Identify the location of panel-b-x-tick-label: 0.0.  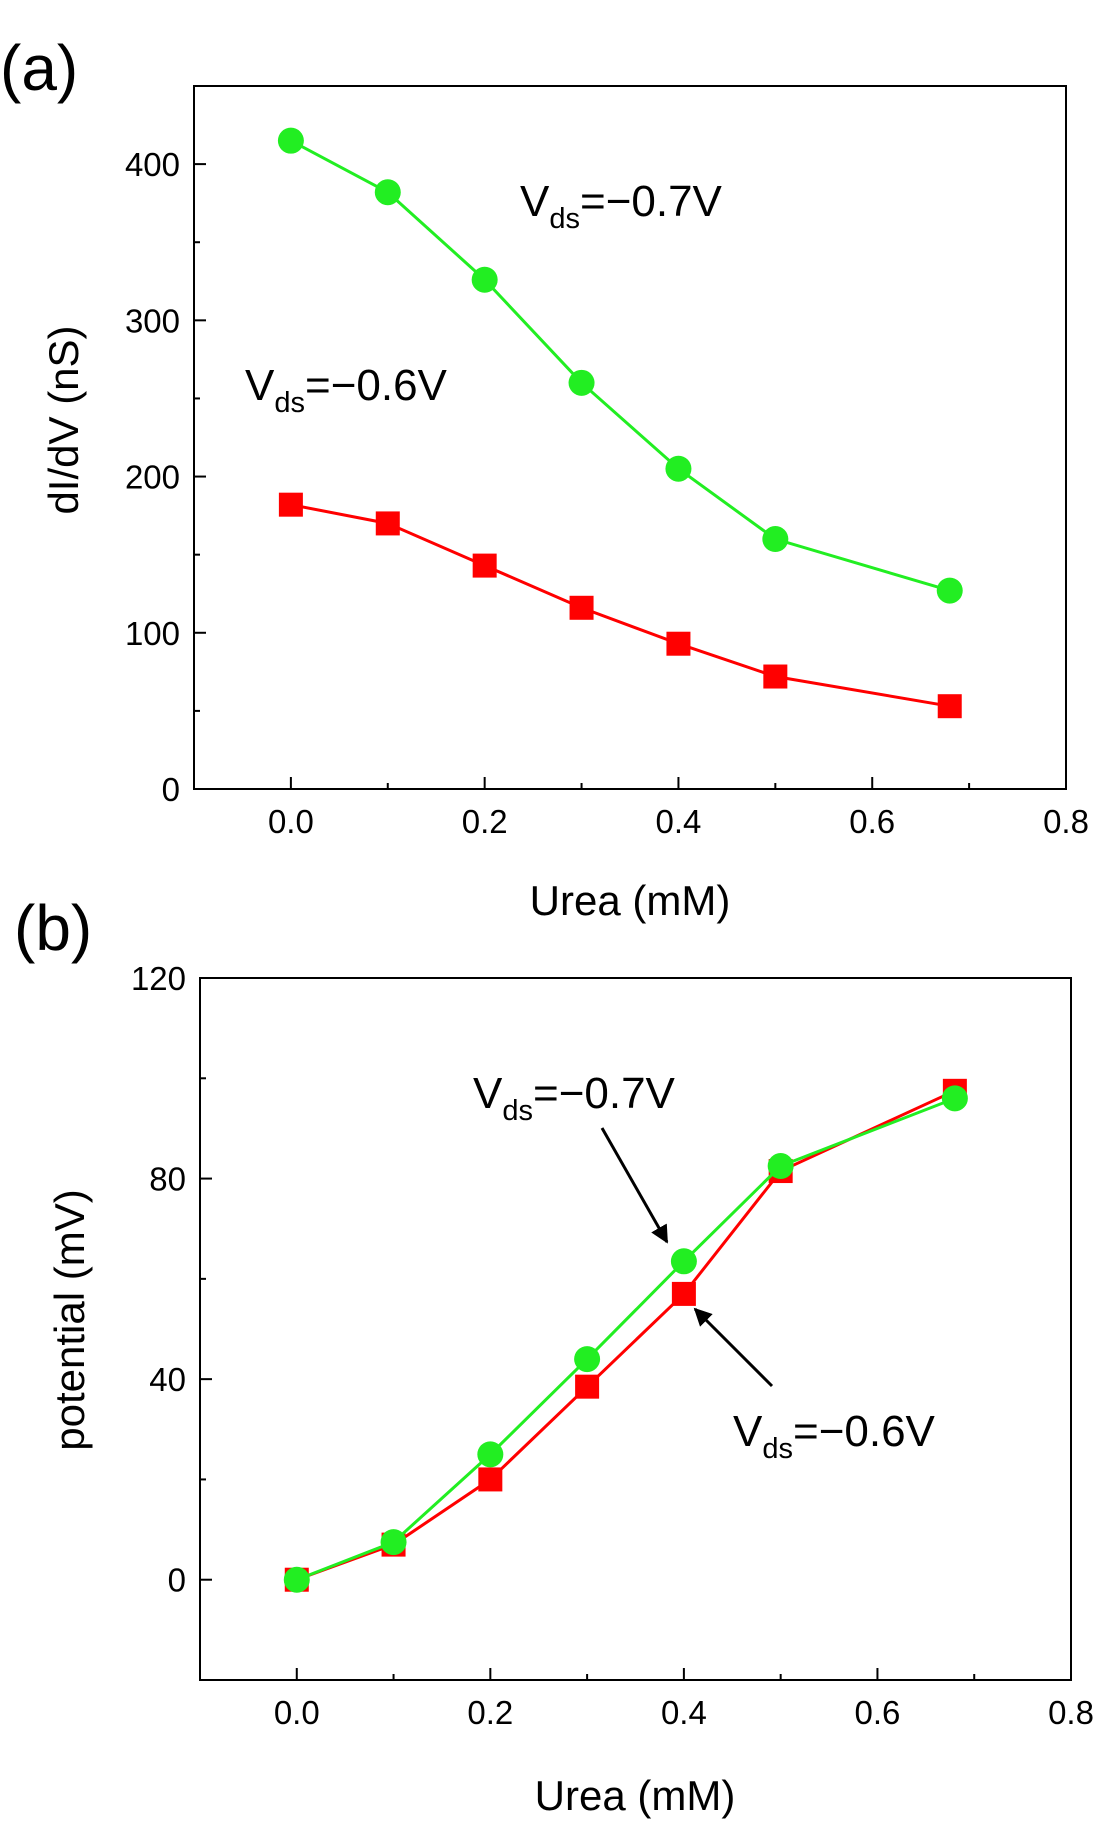
(297, 1712).